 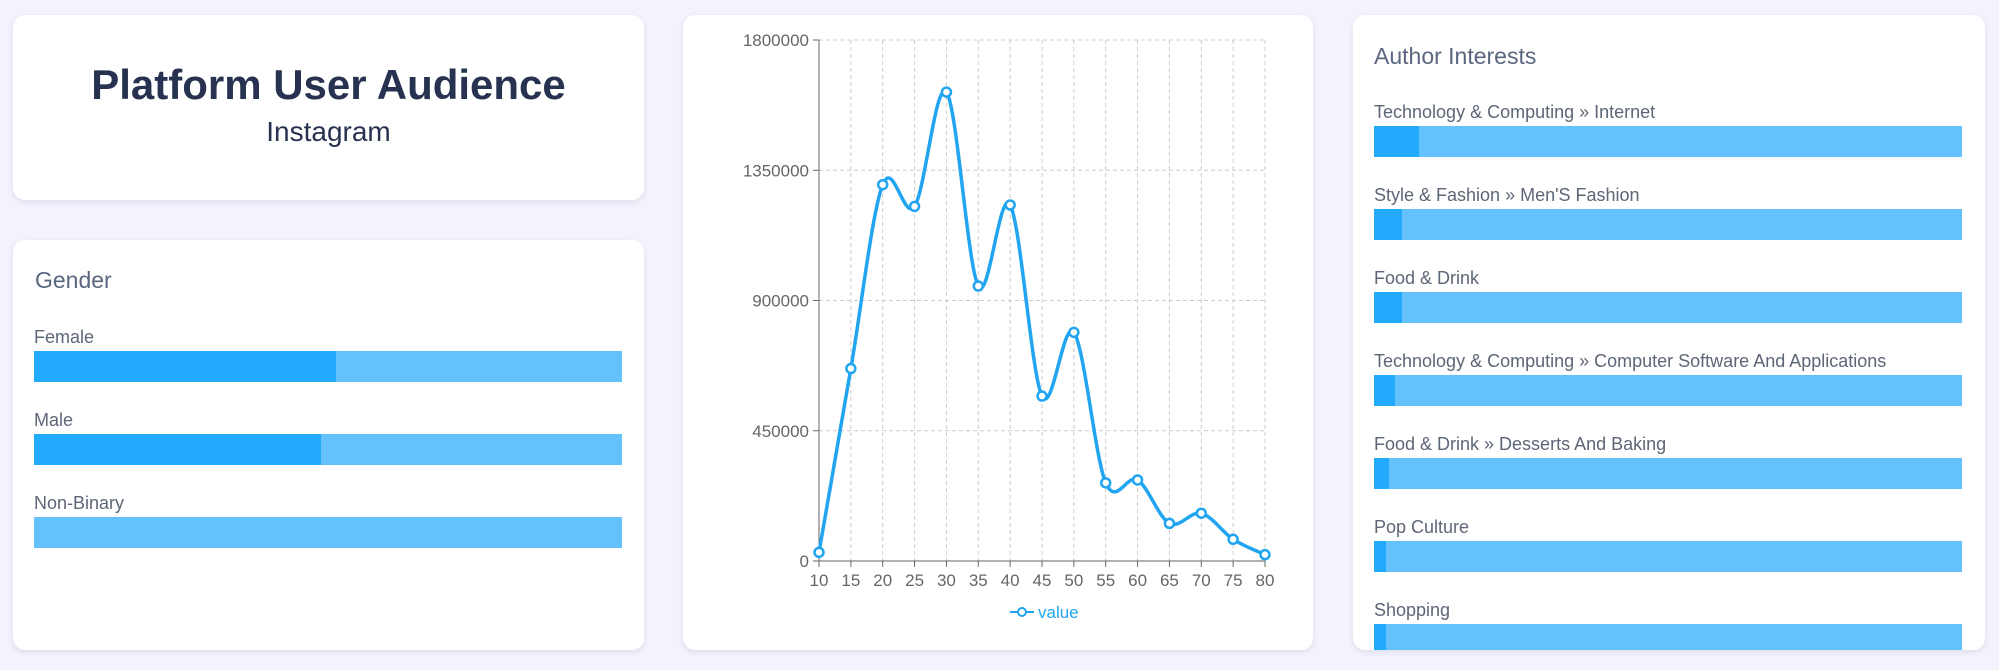 I want to click on bar-label: Technology & Computing » Internet, so click(x=1515, y=112).